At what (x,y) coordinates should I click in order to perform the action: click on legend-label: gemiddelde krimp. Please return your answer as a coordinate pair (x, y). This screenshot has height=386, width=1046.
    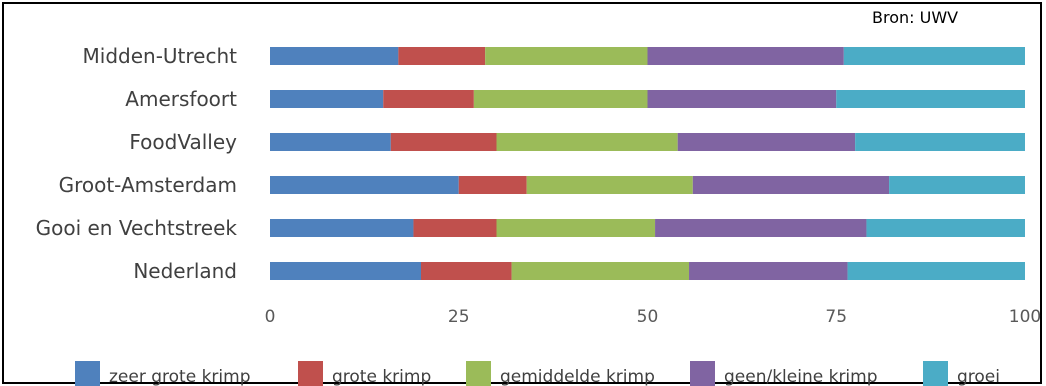
    Looking at the image, I should click on (577, 376).